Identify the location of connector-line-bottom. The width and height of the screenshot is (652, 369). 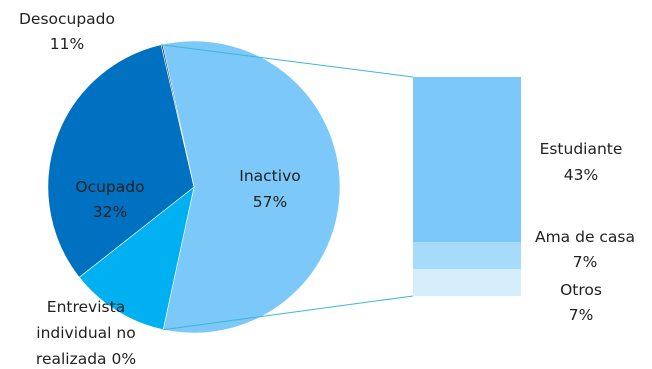
(288, 313).